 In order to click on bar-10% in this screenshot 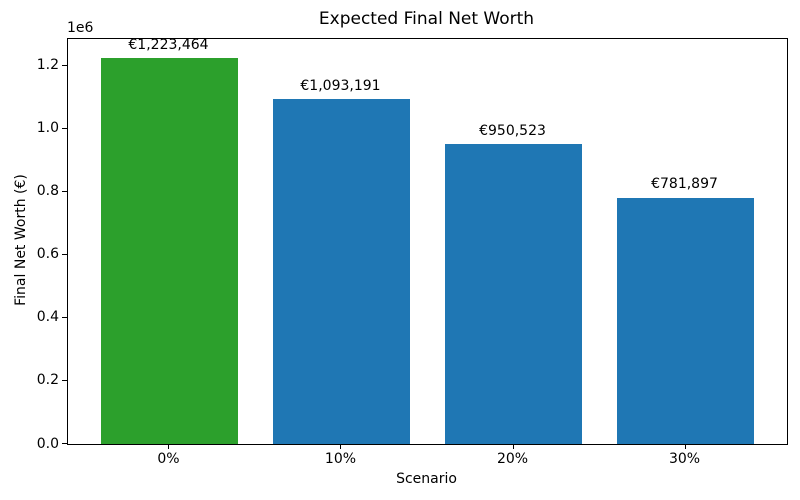, I will do `click(341, 271)`.